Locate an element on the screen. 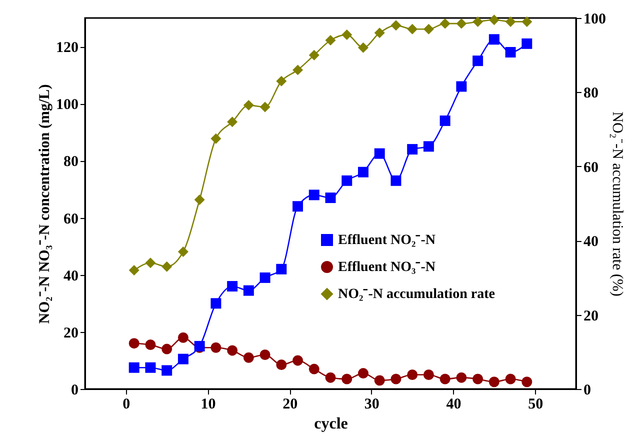 This screenshot has height=446, width=635. y2-tick-label: 0 is located at coordinates (587, 390).